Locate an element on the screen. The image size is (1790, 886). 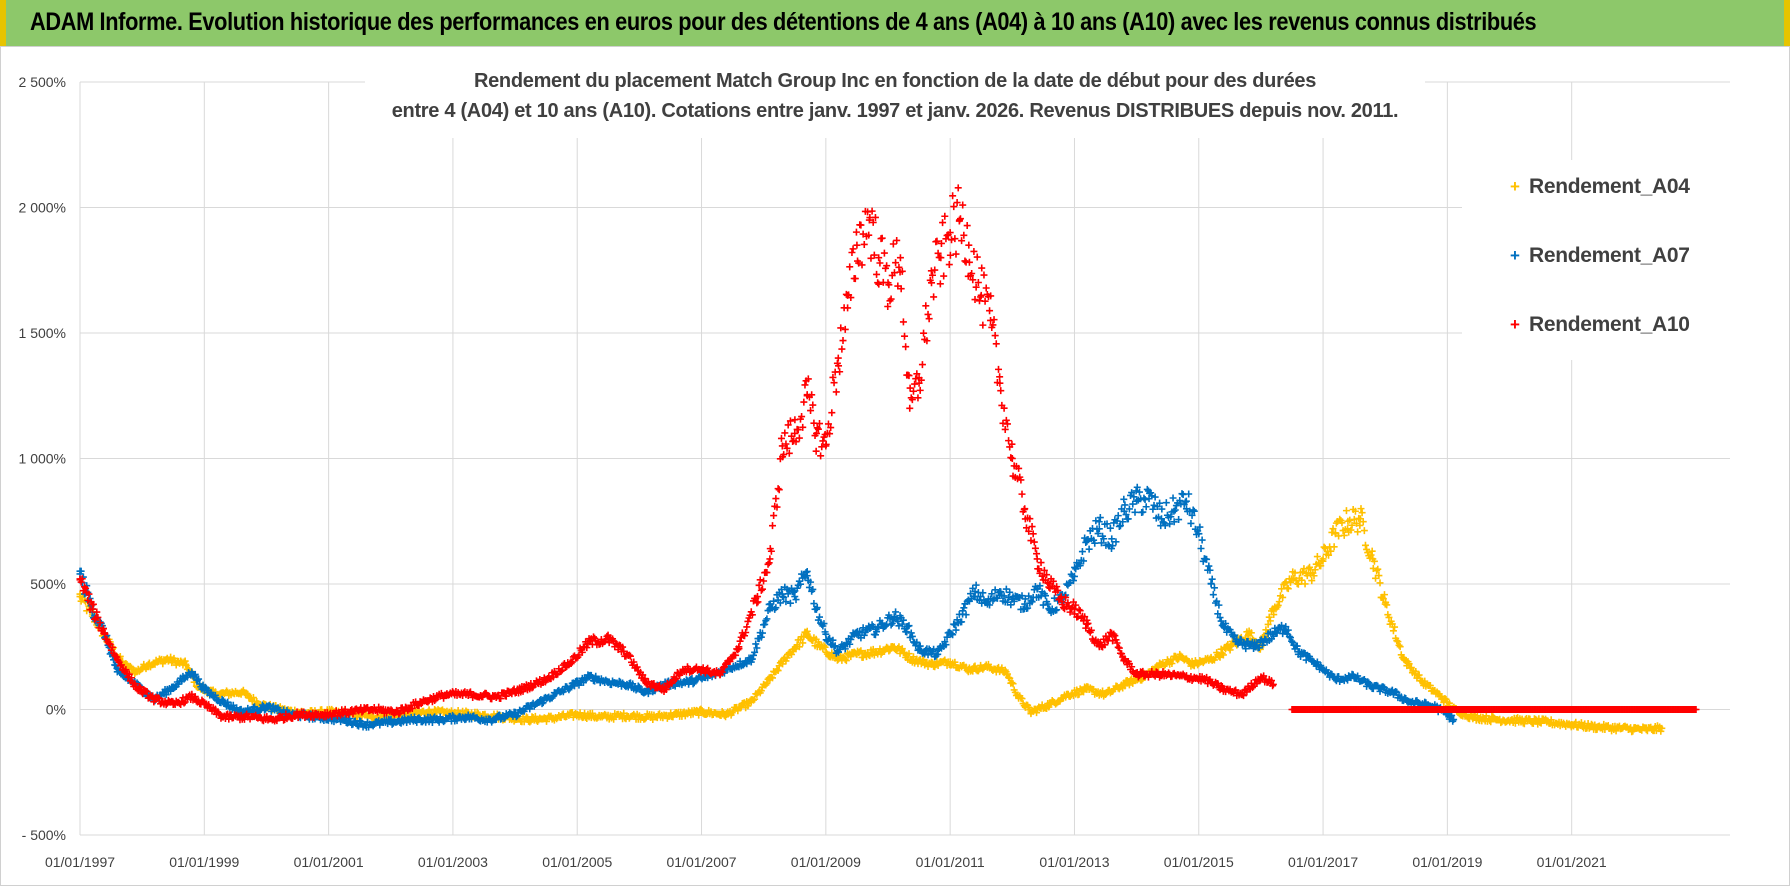
x-tick-label: 01/01/1997 is located at coordinates (80, 862).